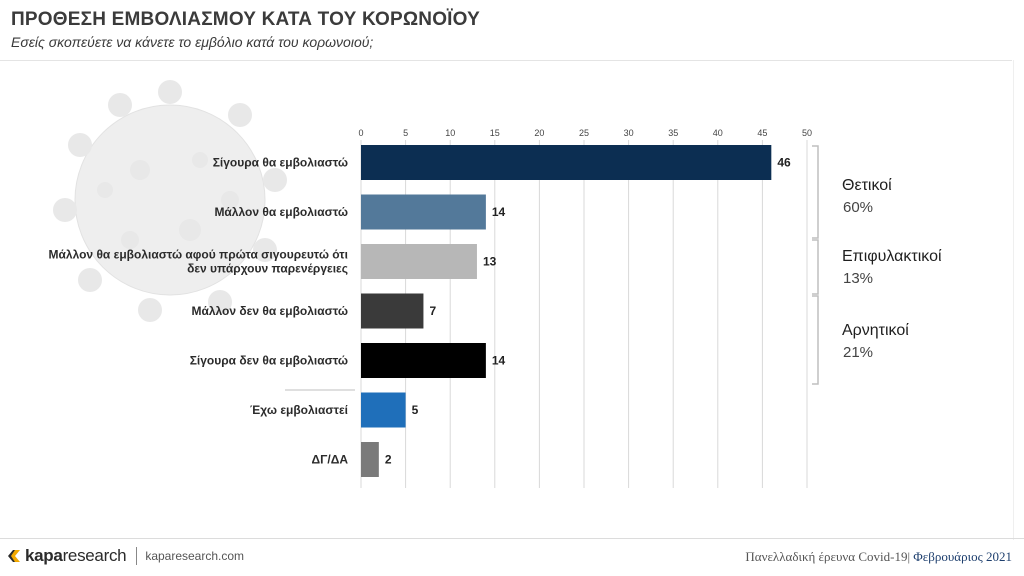 This screenshot has width=1024, height=576. What do you see at coordinates (299, 410) in the screenshot?
I see `category-label: Έχω εμβολιαστεί` at bounding box center [299, 410].